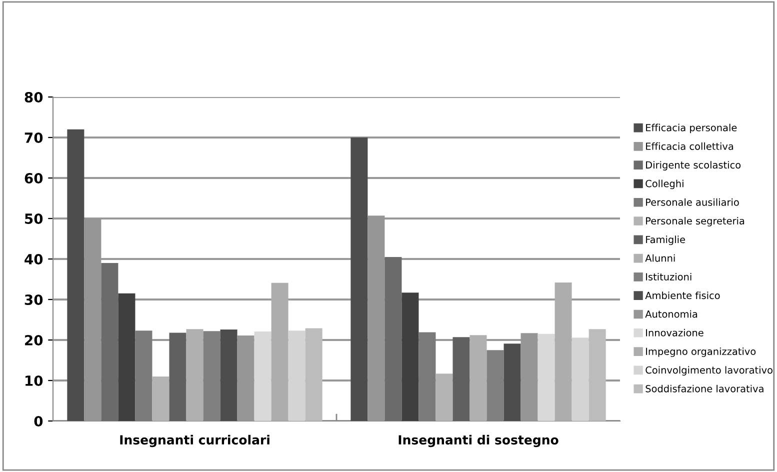 The height and width of the screenshot is (472, 777). Describe the element at coordinates (38, 421) in the screenshot. I see `y-tick-label: 0` at that location.